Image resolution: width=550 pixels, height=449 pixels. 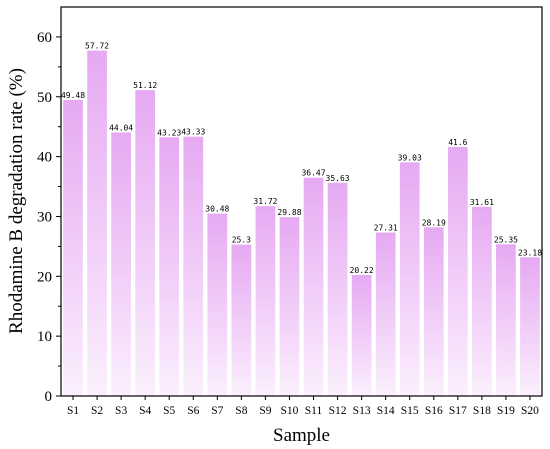 What do you see at coordinates (73, 411) in the screenshot?
I see `x-tick-label-s1: S1` at bounding box center [73, 411].